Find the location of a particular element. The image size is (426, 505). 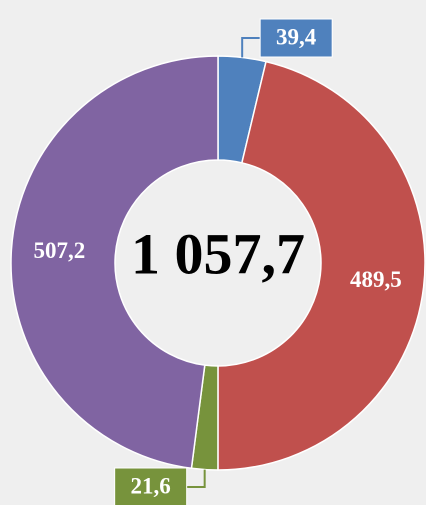

value-label: 21,6 is located at coordinates (151, 485).